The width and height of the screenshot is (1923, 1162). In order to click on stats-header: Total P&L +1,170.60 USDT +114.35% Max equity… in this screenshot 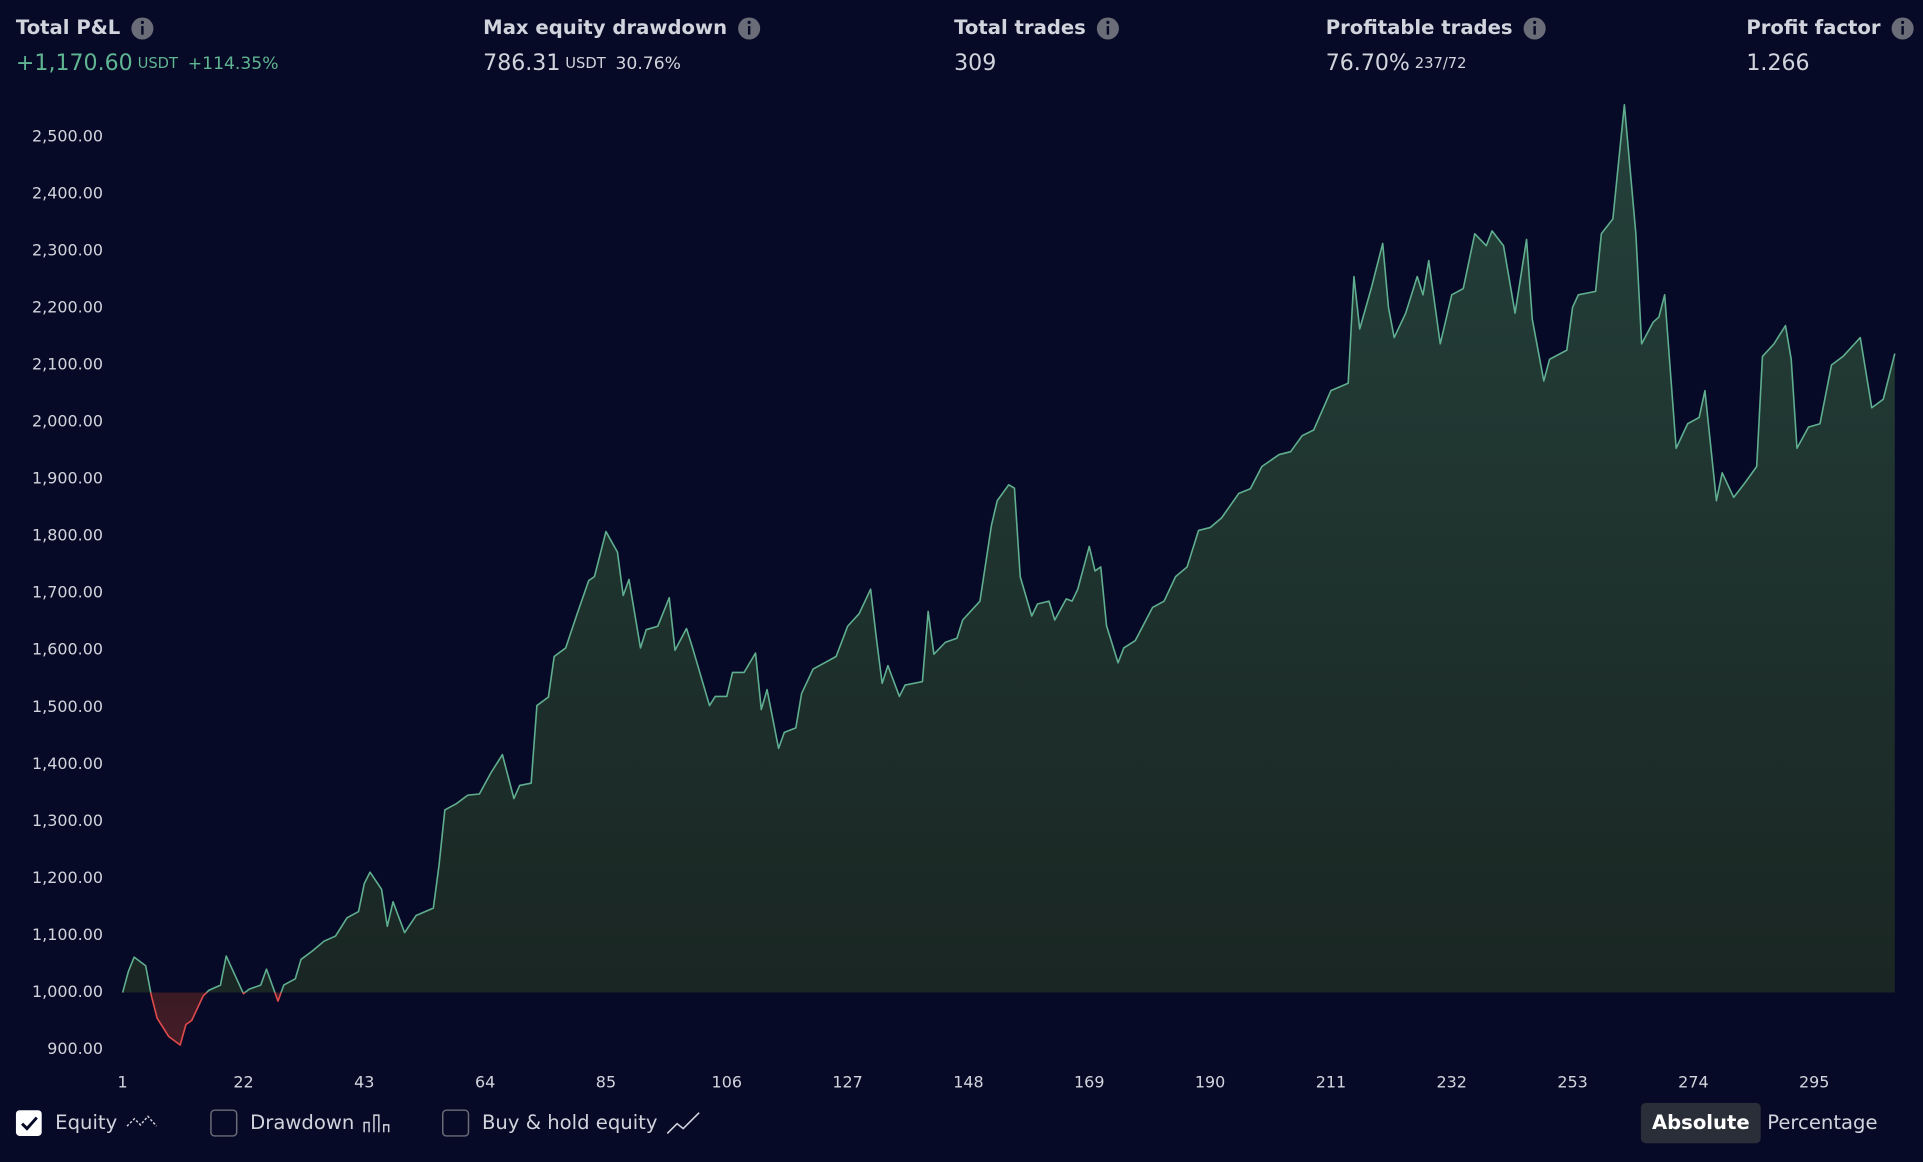, I will do `click(965, 46)`.